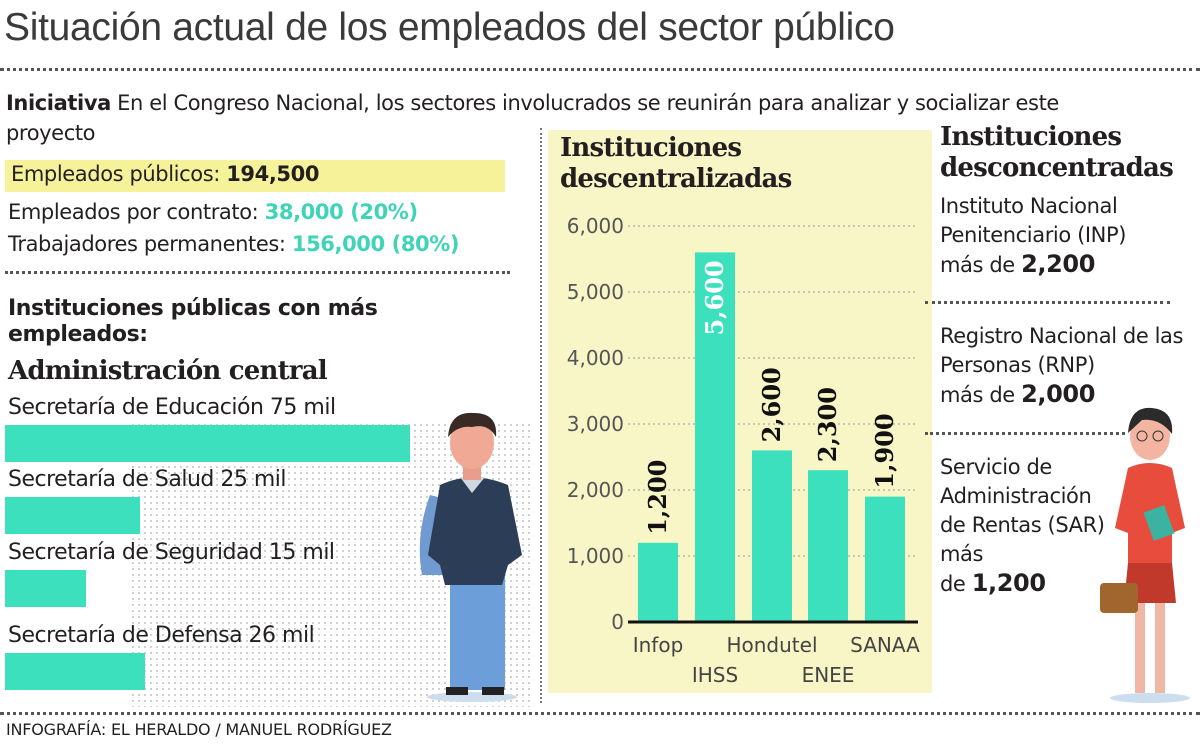 This screenshot has height=746, width=1200. Describe the element at coordinates (58, 103) in the screenshot. I see `intro-lead: Iniciativa` at that location.